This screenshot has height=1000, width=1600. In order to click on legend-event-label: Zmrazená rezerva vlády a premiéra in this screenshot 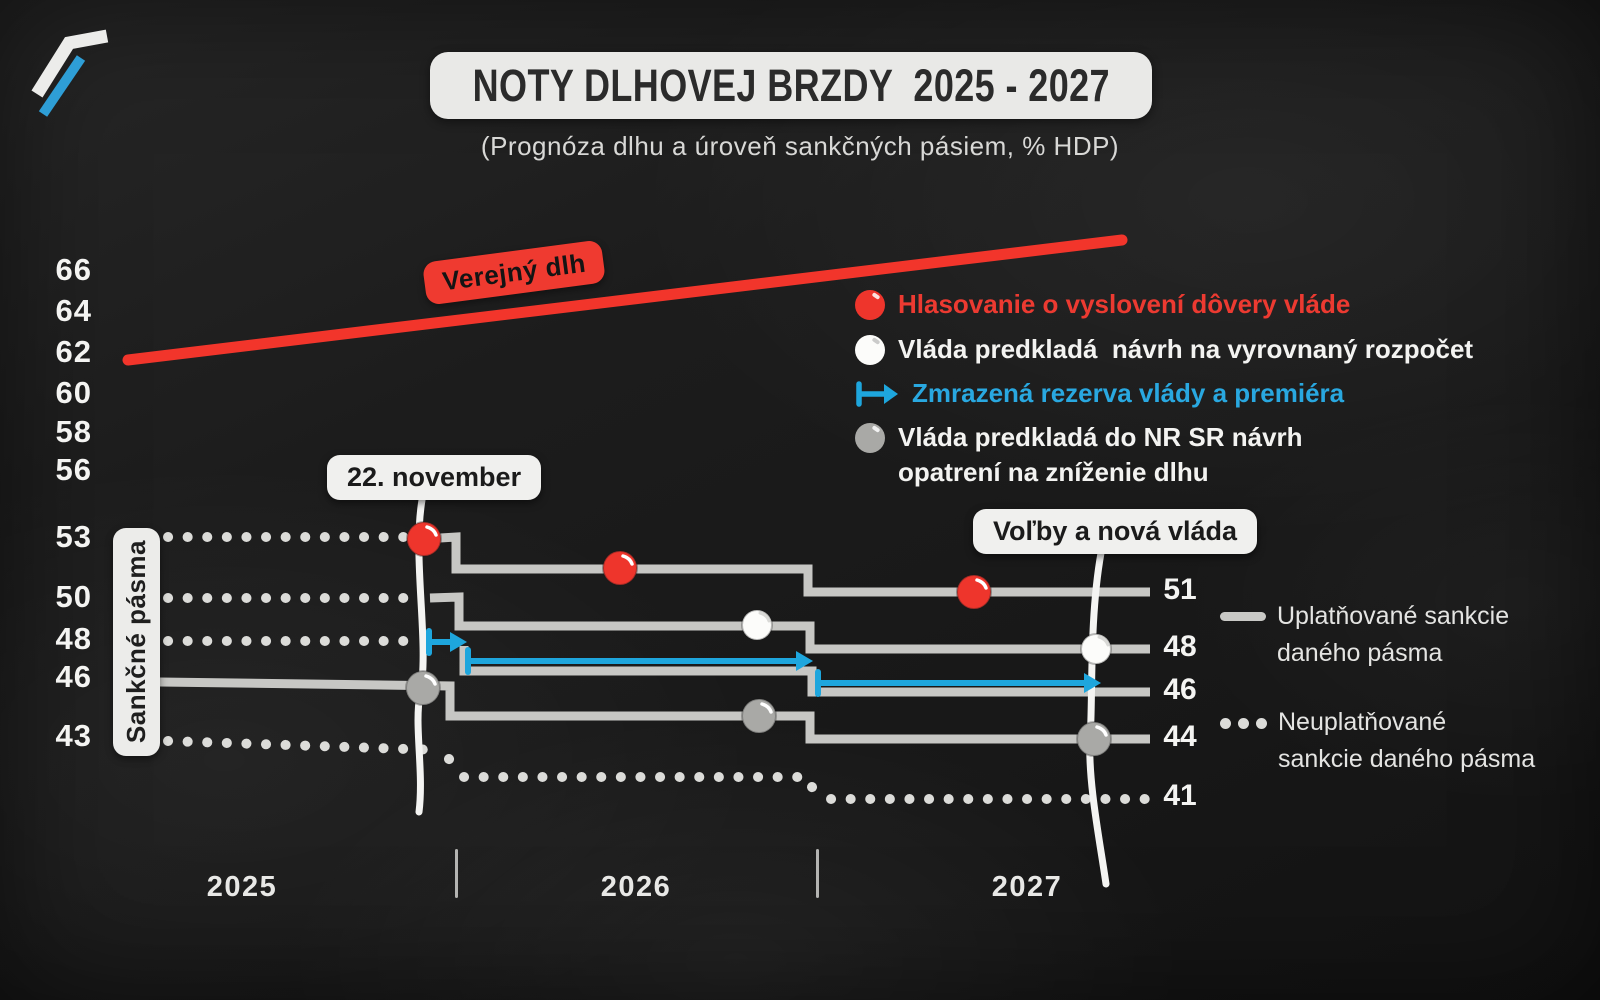, I will do `click(1128, 393)`.